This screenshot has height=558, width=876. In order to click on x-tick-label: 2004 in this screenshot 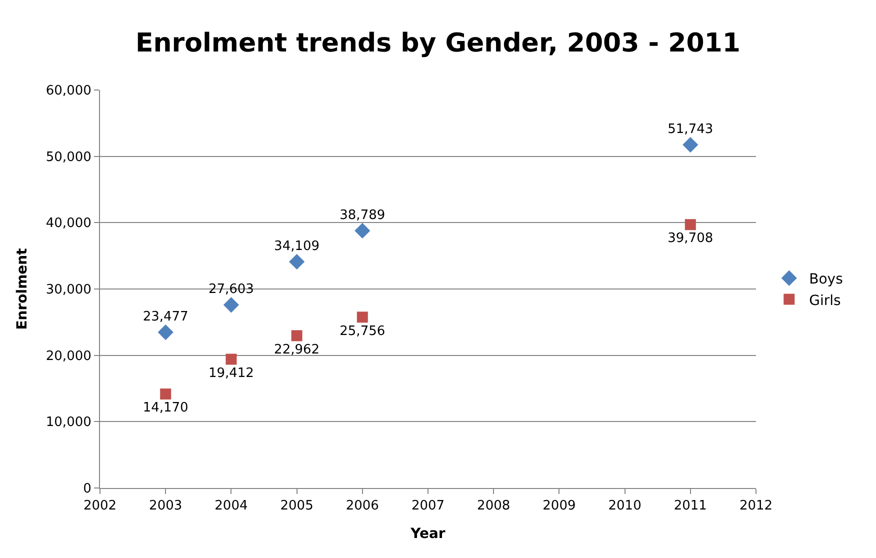, I will do `click(231, 506)`.